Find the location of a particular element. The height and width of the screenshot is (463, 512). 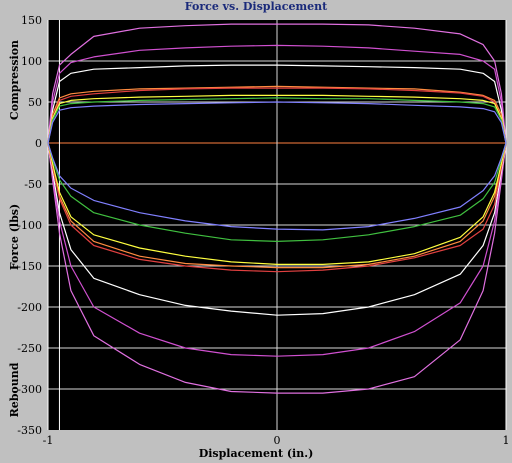

y-tick-label-7: -200 is located at coordinates (29, 307).